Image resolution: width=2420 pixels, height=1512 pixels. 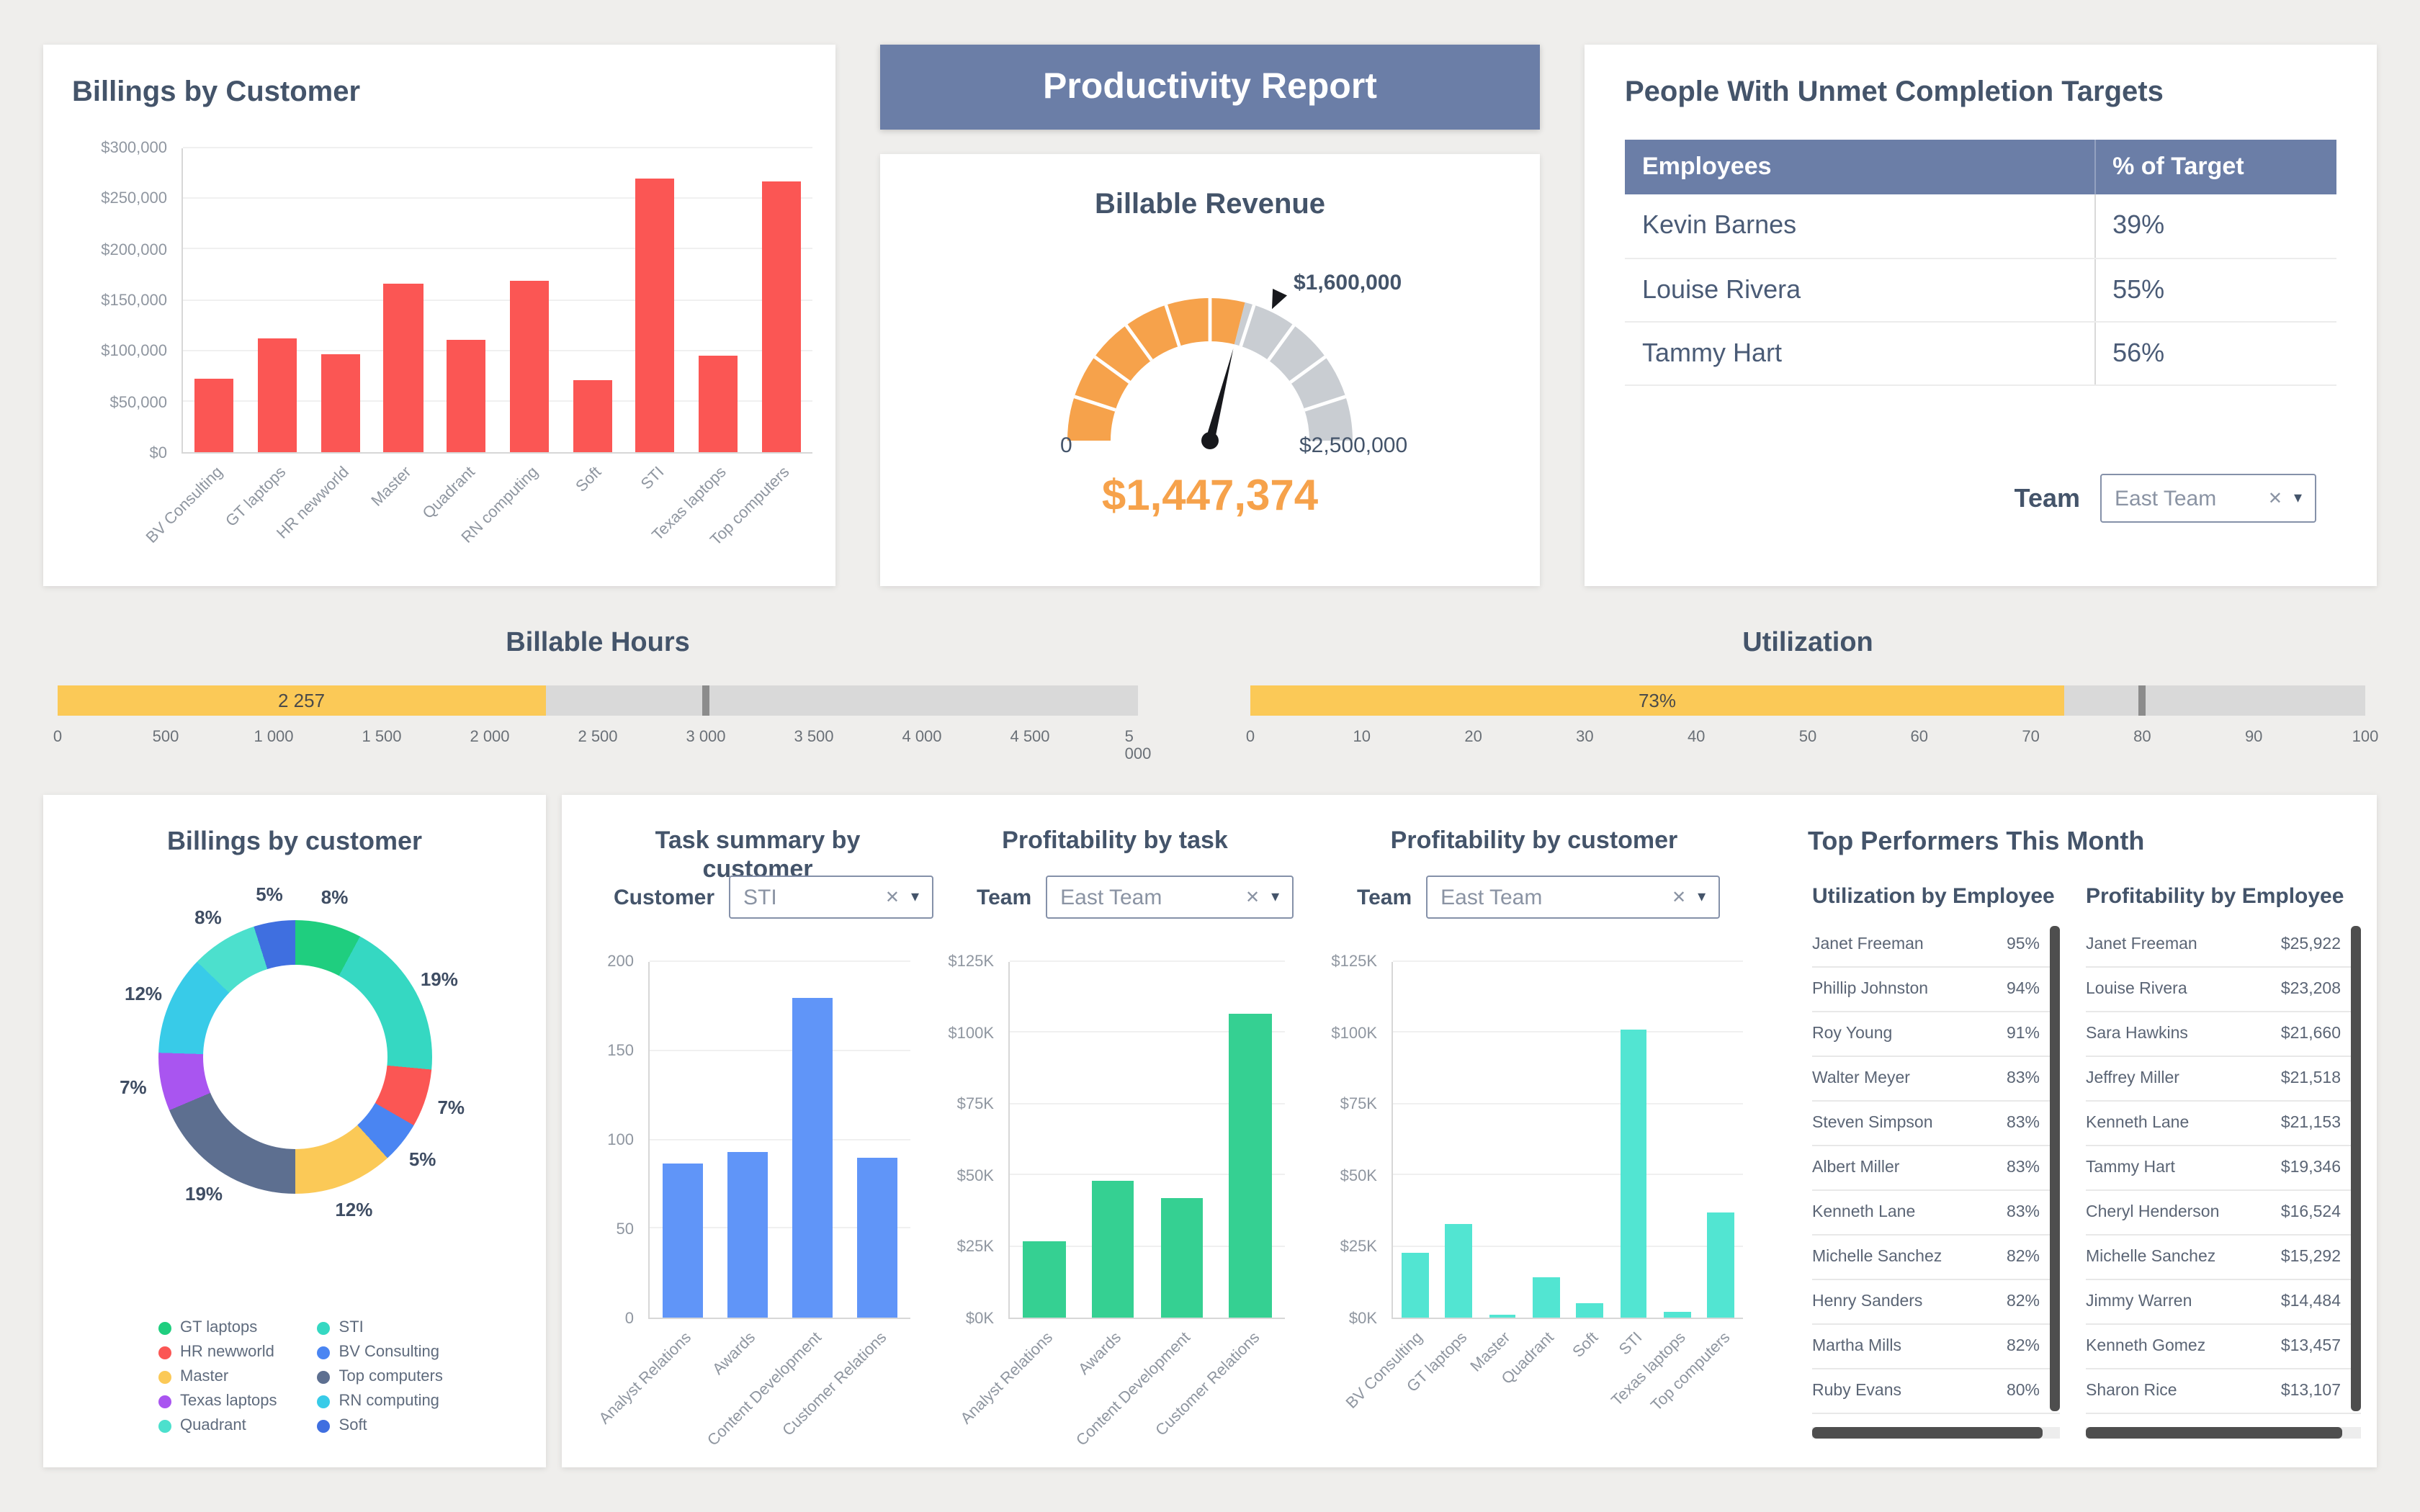 I want to click on bar-slot: BV Consulting, so click(x=1390, y=1187).